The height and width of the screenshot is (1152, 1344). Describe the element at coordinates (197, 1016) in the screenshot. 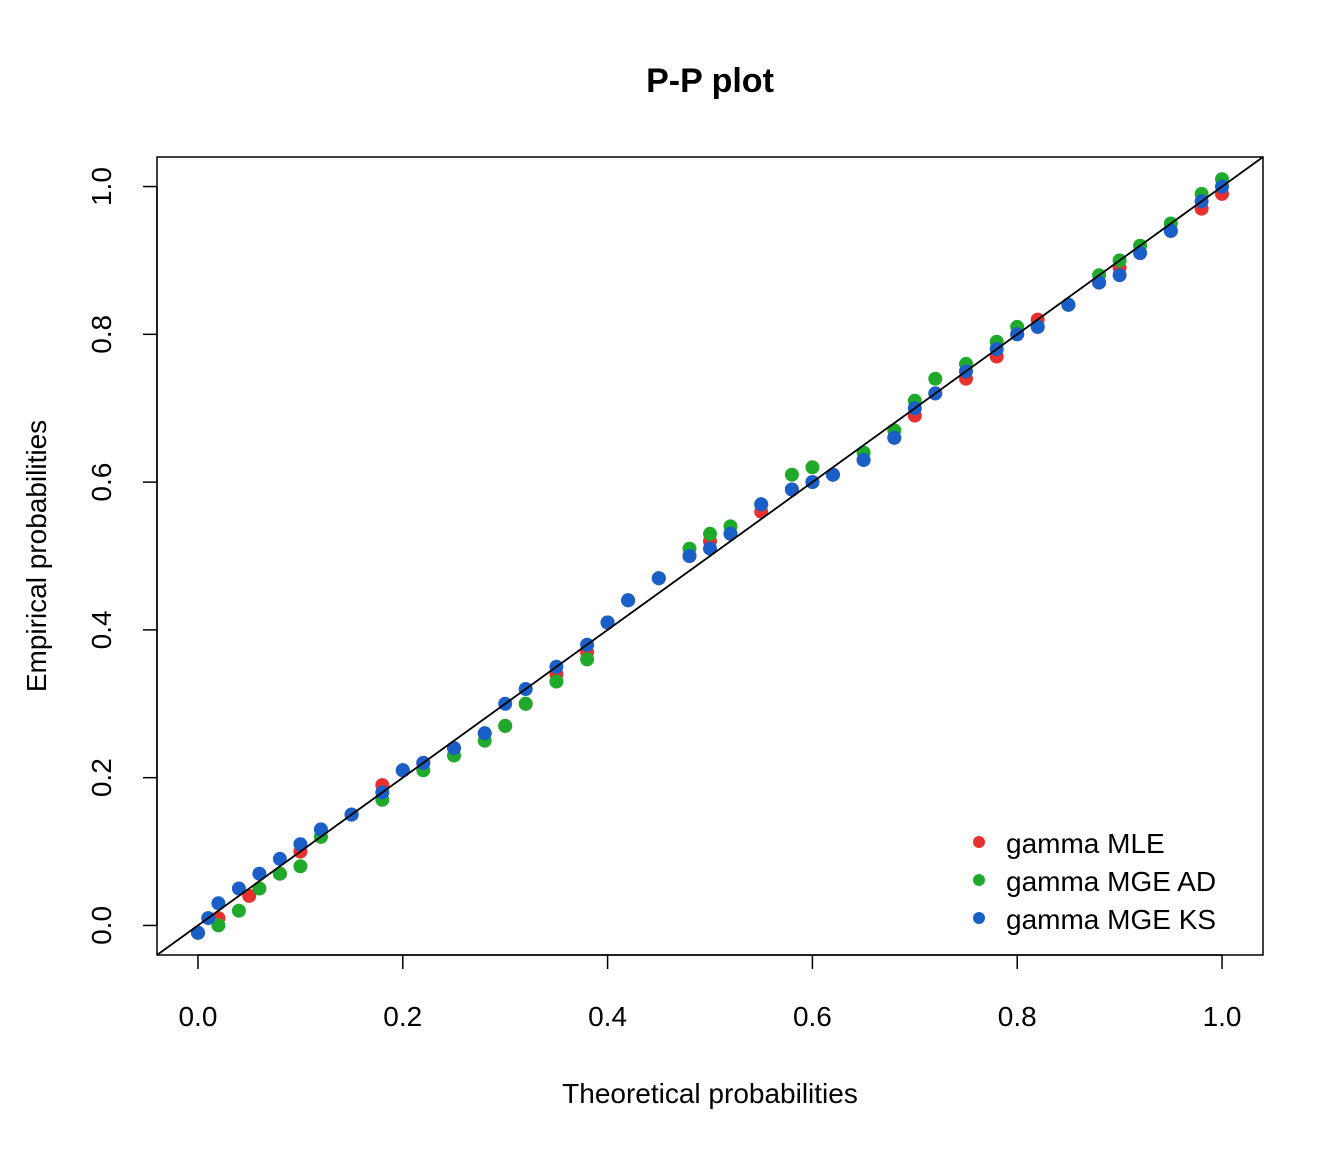

I see `x-tick-label: 0.0` at that location.